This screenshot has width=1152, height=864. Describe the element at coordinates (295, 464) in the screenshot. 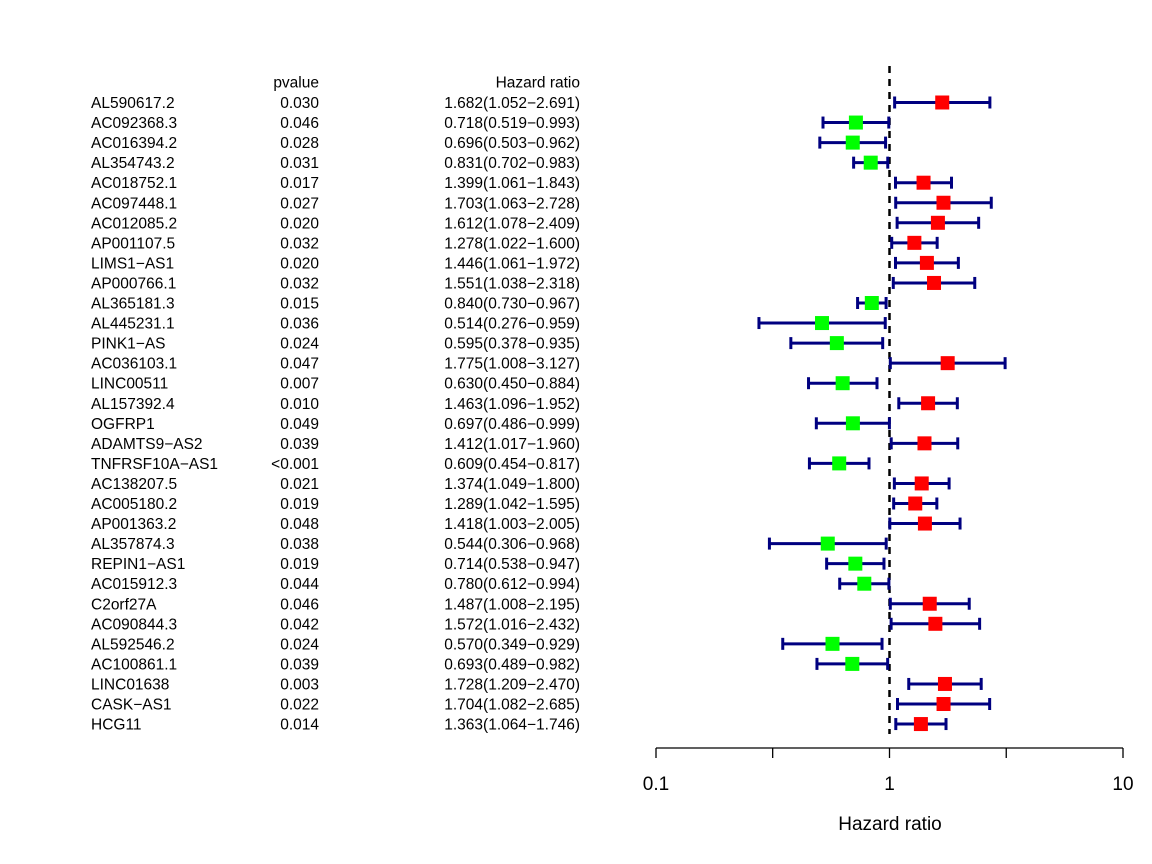

I see `pvalue-label: <0.001` at that location.